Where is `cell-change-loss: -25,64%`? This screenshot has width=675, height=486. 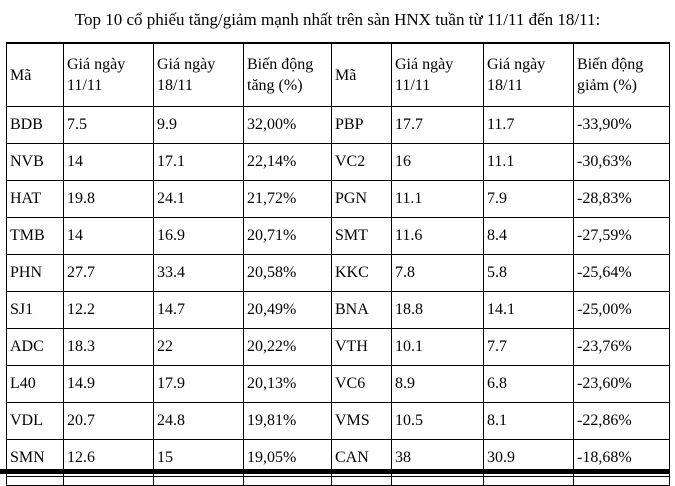
cell-change-loss: -25,64% is located at coordinates (621, 273).